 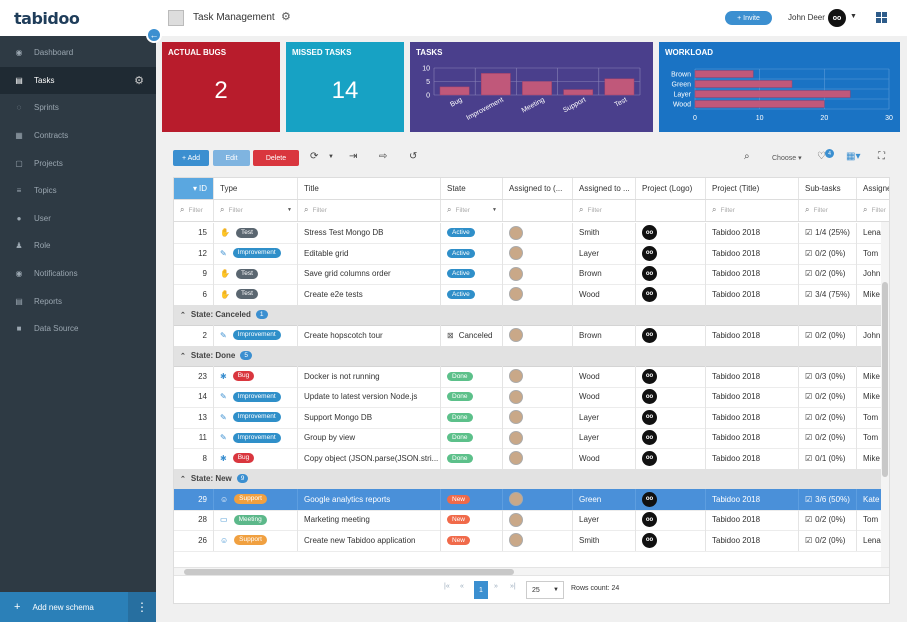 What do you see at coordinates (736, 438) in the screenshot?
I see `project-value: Tabidoo 2018` at bounding box center [736, 438].